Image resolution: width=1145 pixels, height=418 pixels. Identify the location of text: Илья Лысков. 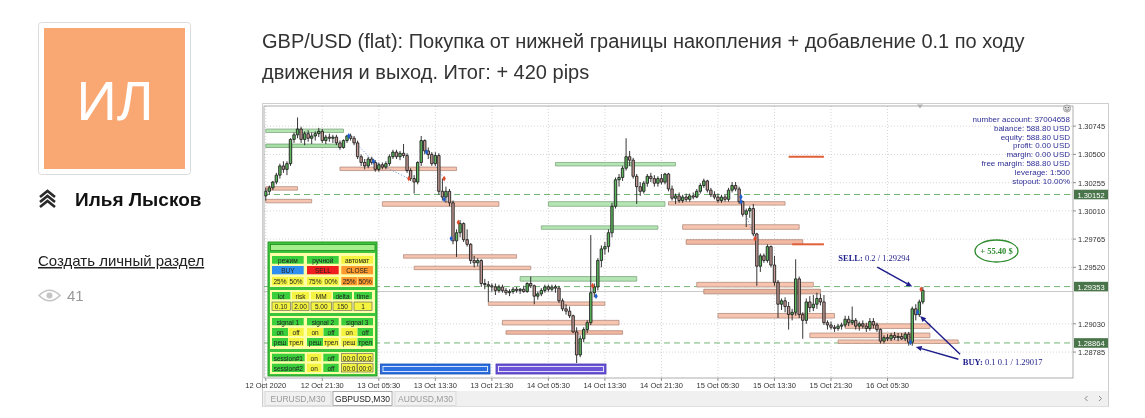
(138, 199).